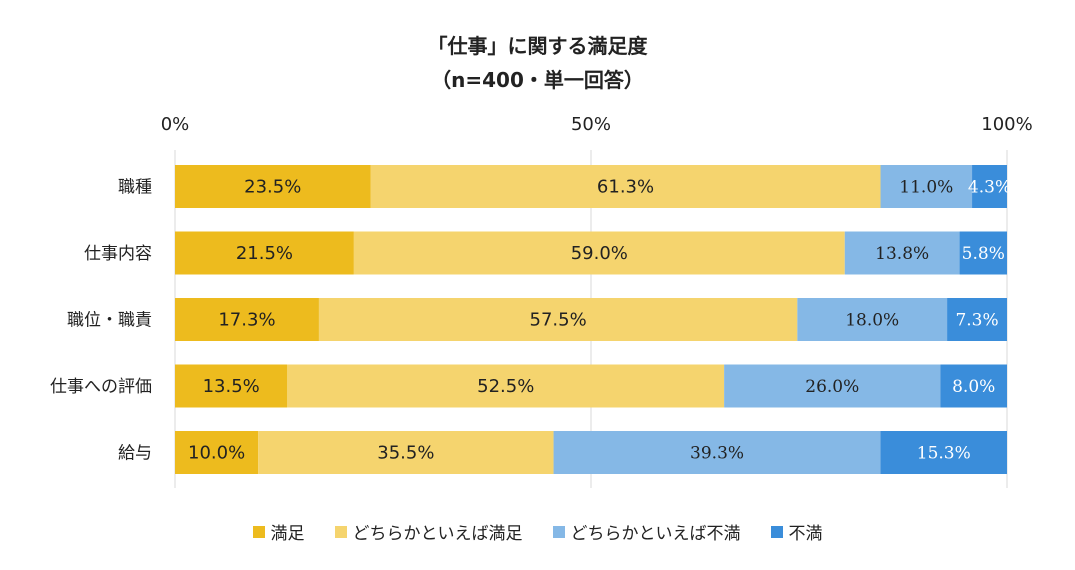 This screenshot has width=1075, height=570. I want to click on data-label: 35.5%, so click(405, 453).